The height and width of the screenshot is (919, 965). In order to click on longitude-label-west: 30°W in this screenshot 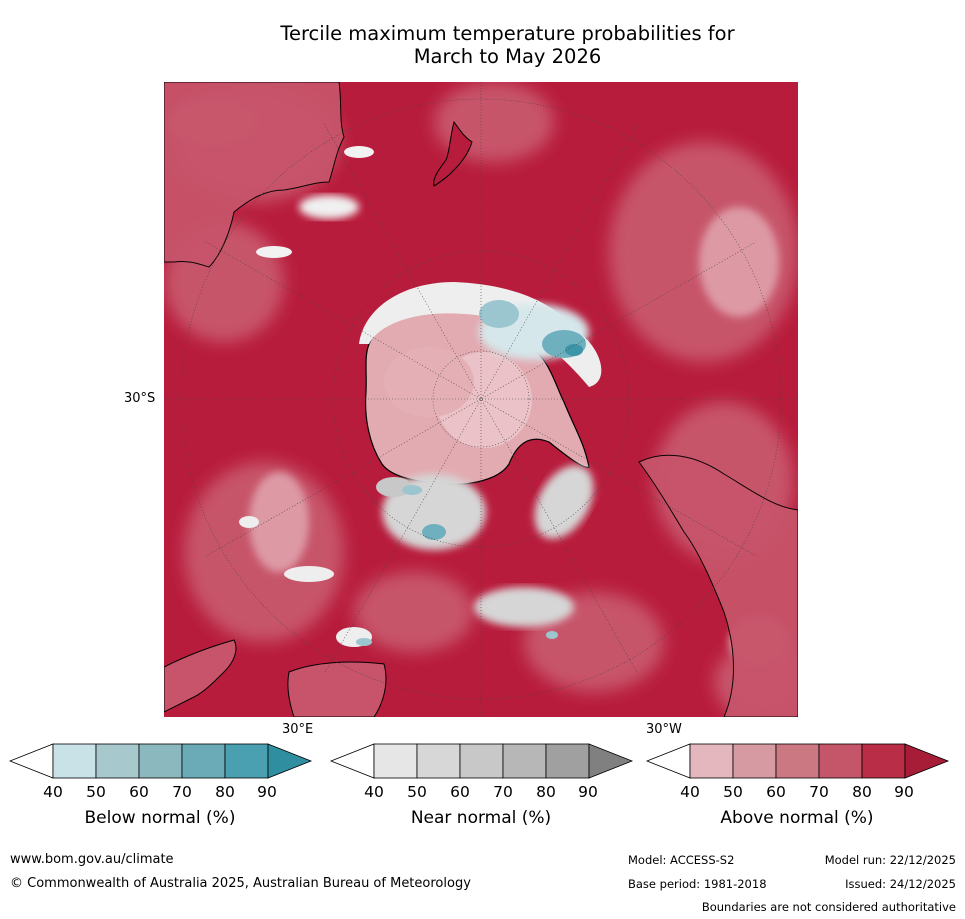, I will do `click(664, 729)`.